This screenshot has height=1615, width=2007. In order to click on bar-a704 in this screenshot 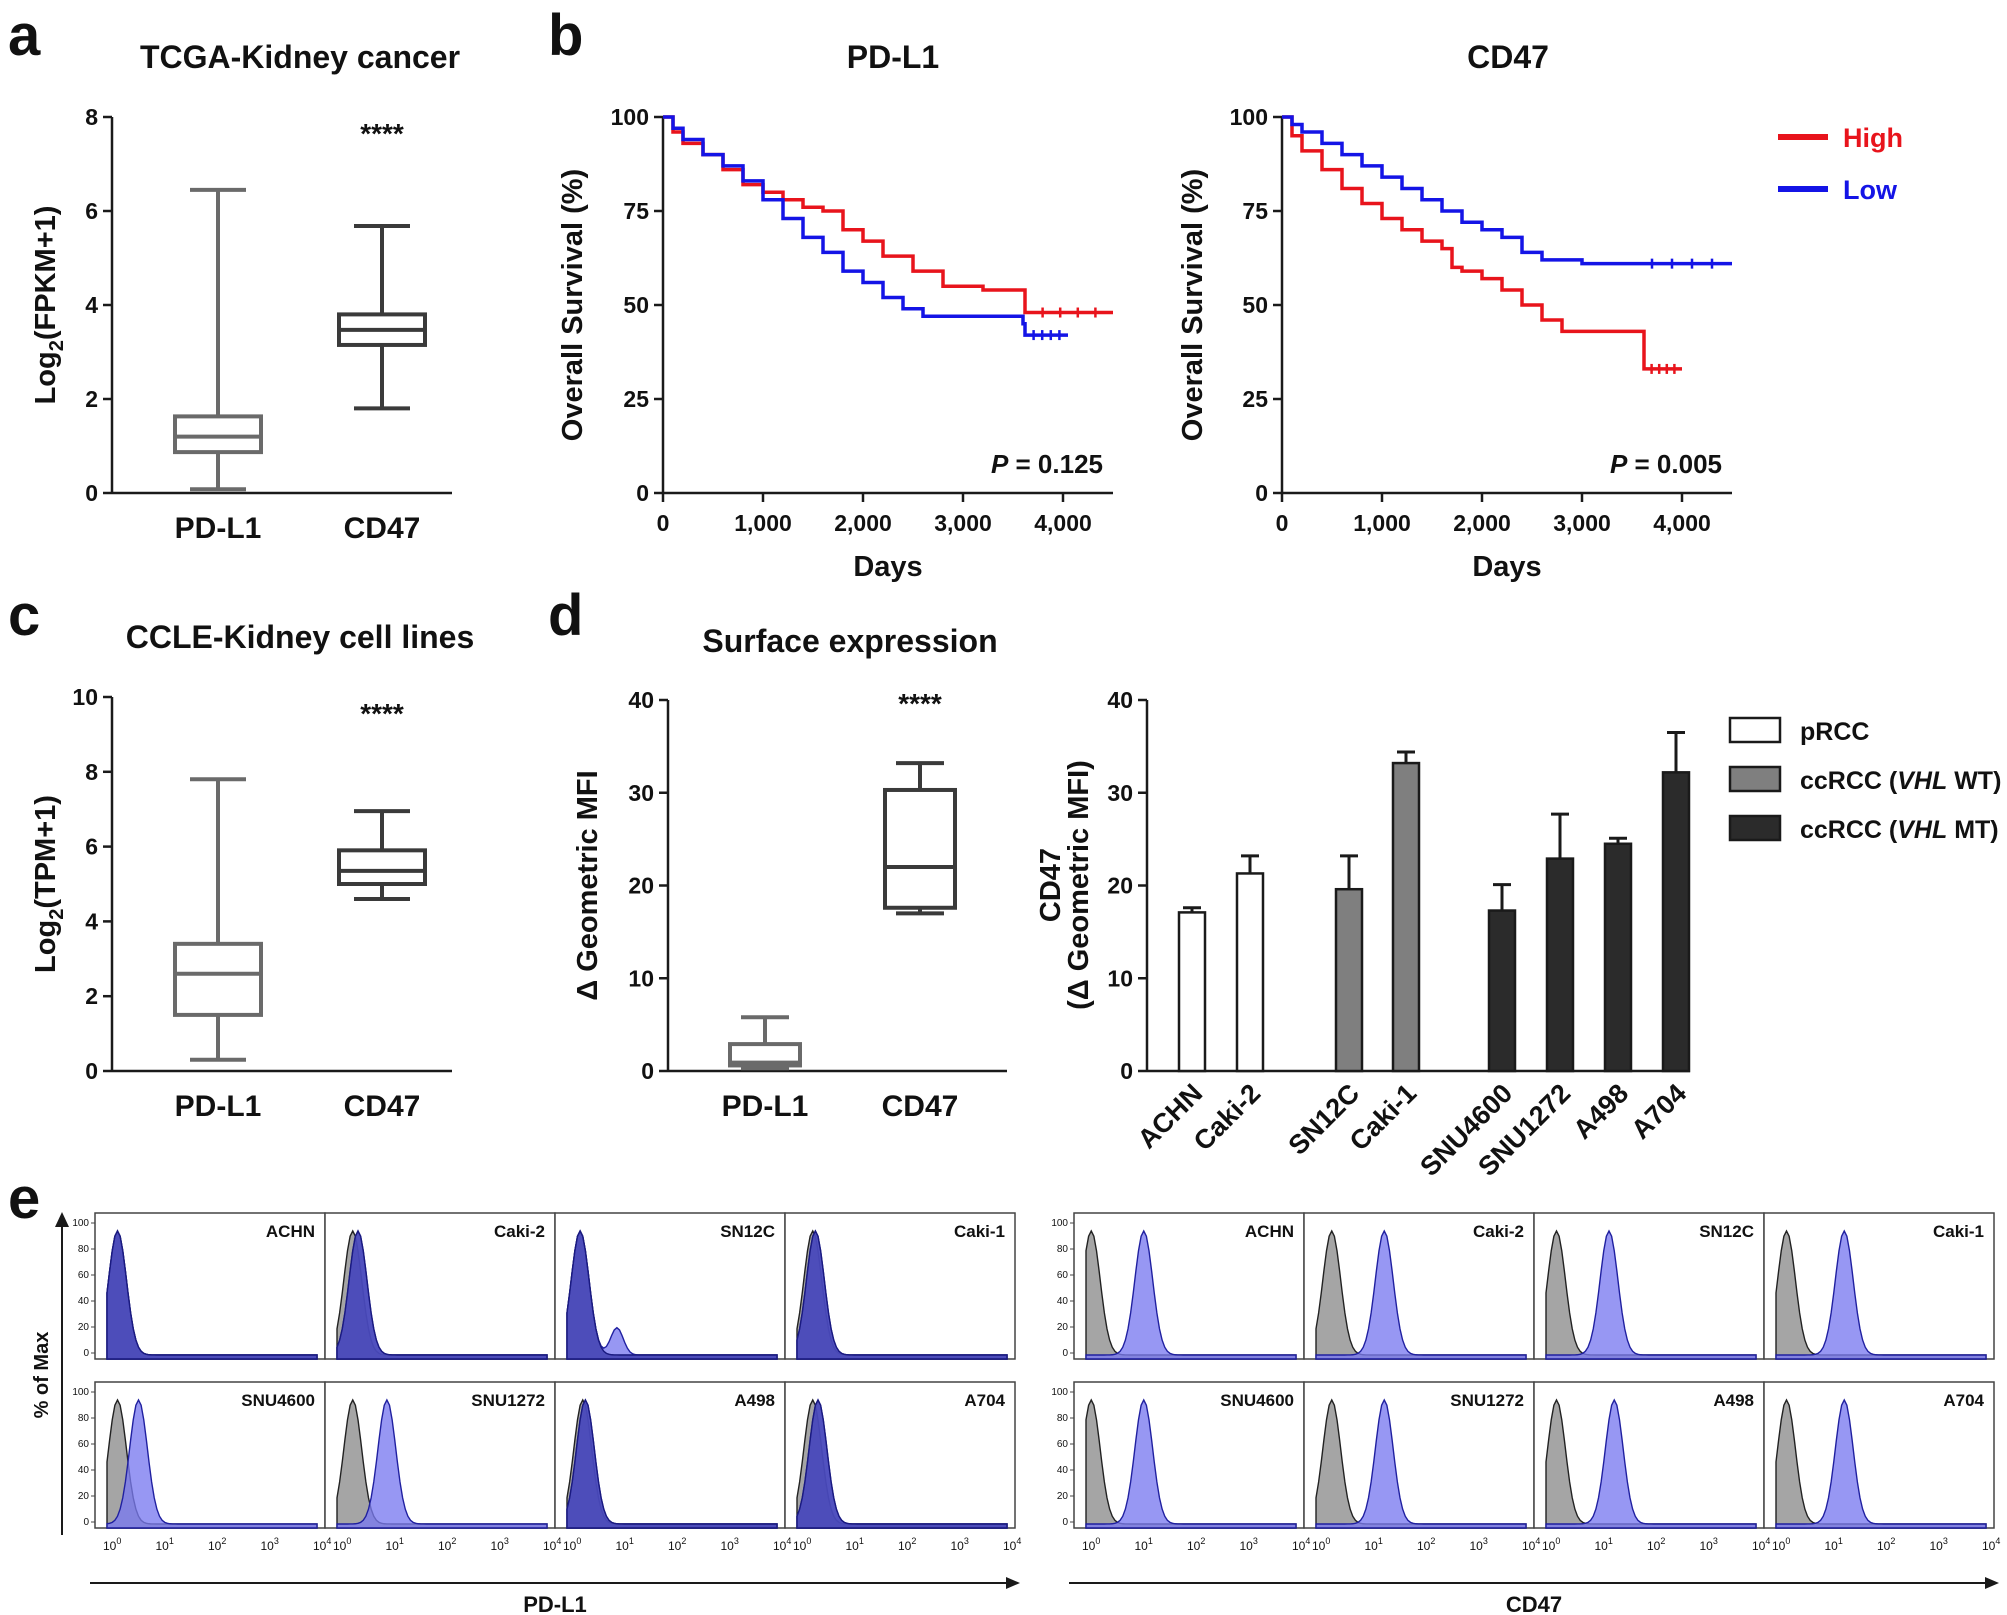, I will do `click(1676, 922)`.